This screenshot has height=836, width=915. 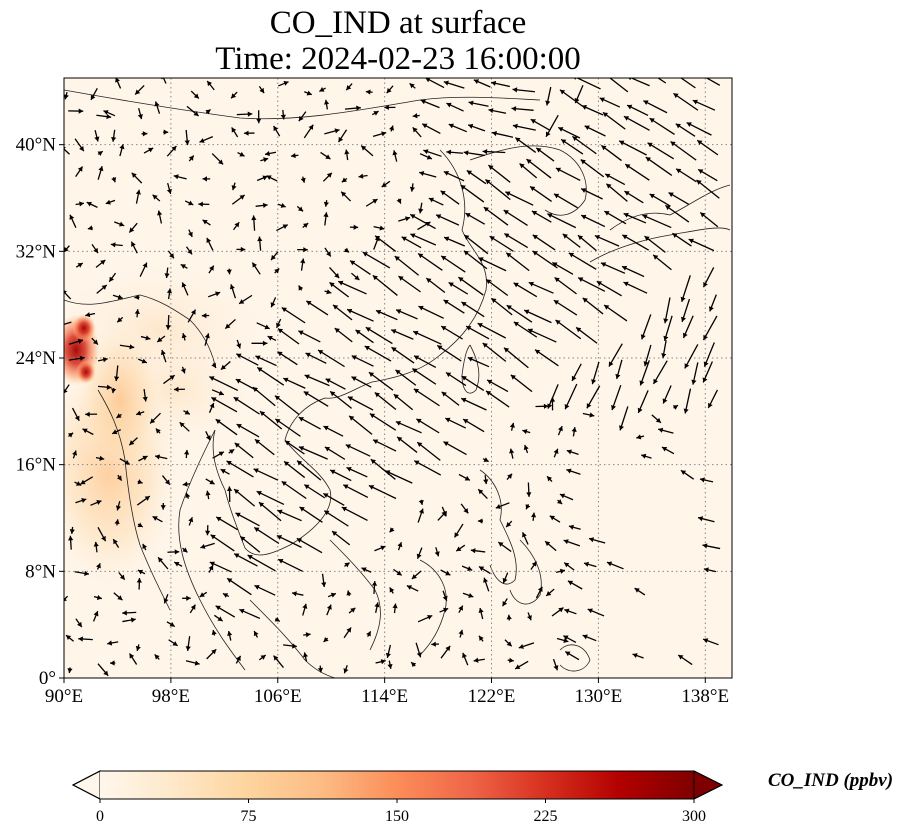 I want to click on colorbar-ticks: 0 75 150 225 300, so click(x=401, y=812).